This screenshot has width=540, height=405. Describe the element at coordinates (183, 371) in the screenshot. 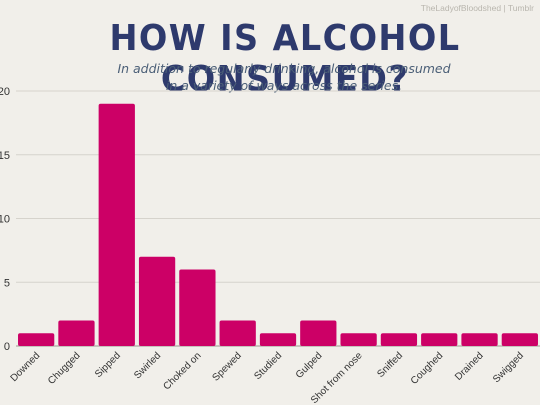

I see `x-tick-label: Choked on` at that location.